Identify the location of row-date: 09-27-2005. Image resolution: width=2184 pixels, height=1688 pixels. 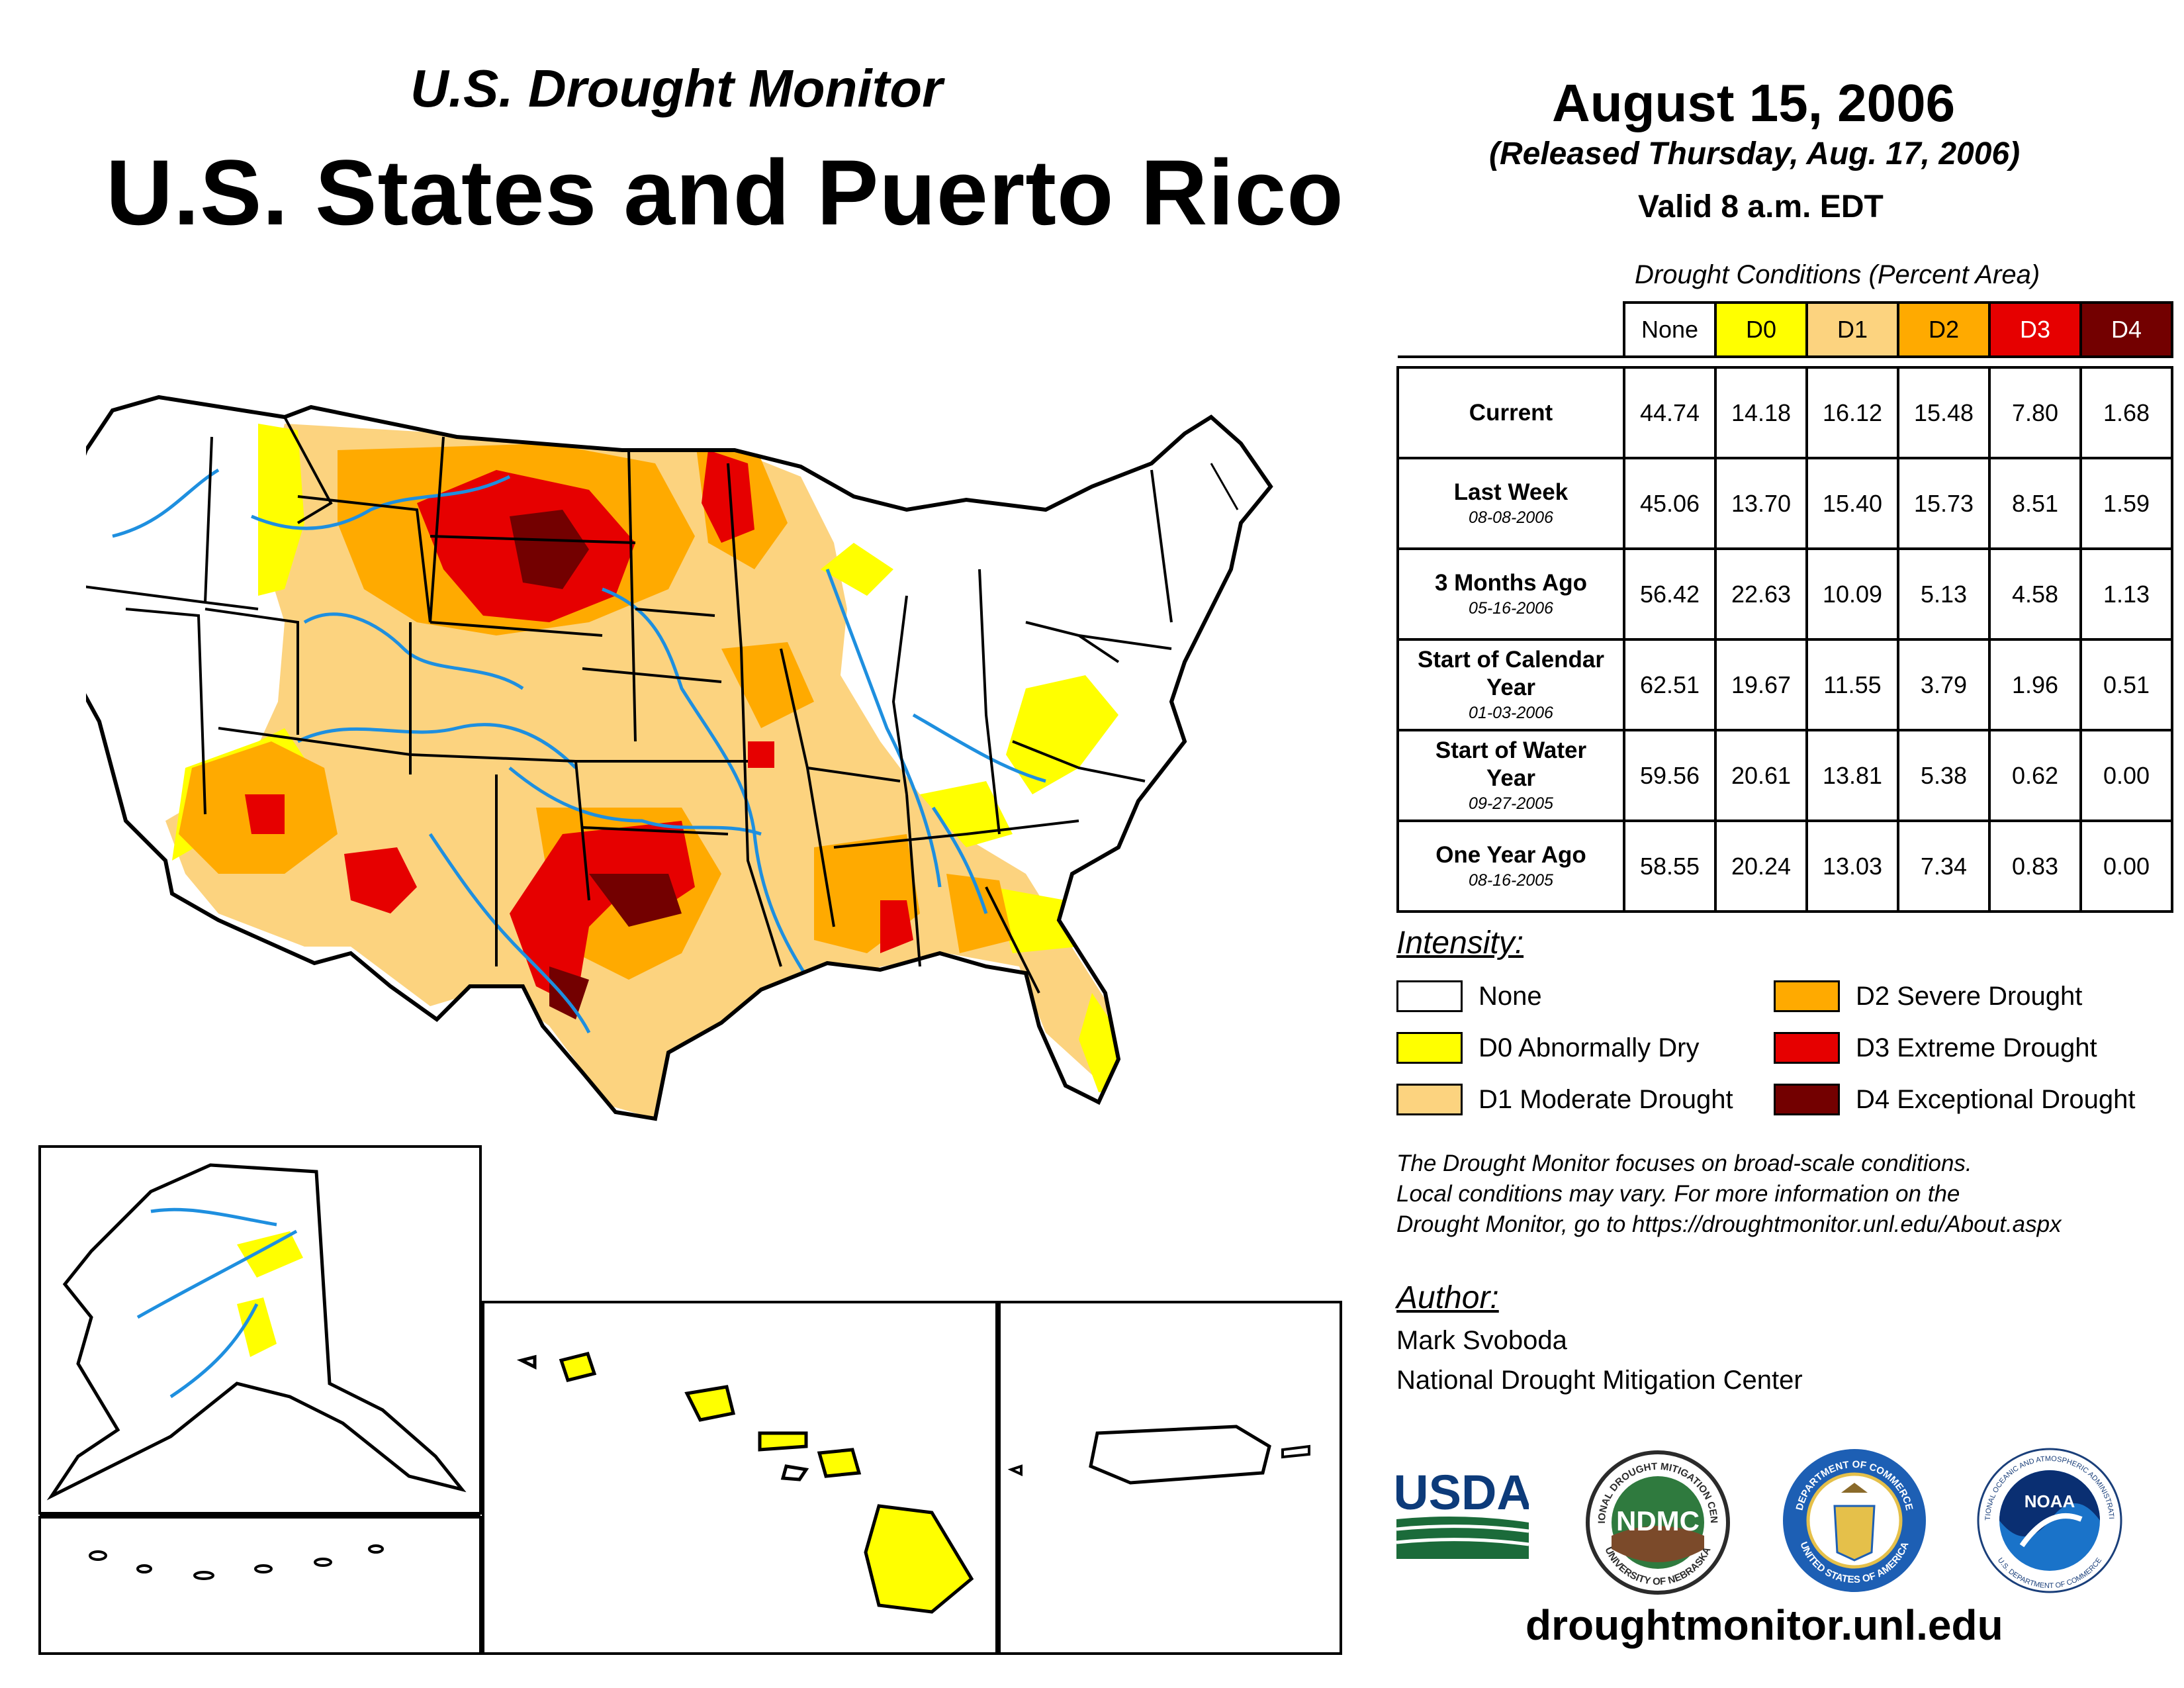
(1511, 803).